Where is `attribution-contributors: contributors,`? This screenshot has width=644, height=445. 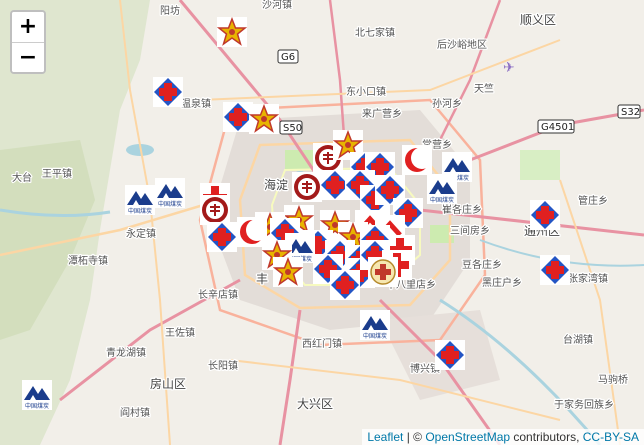 attribution-contributors: contributors, is located at coordinates (546, 437).